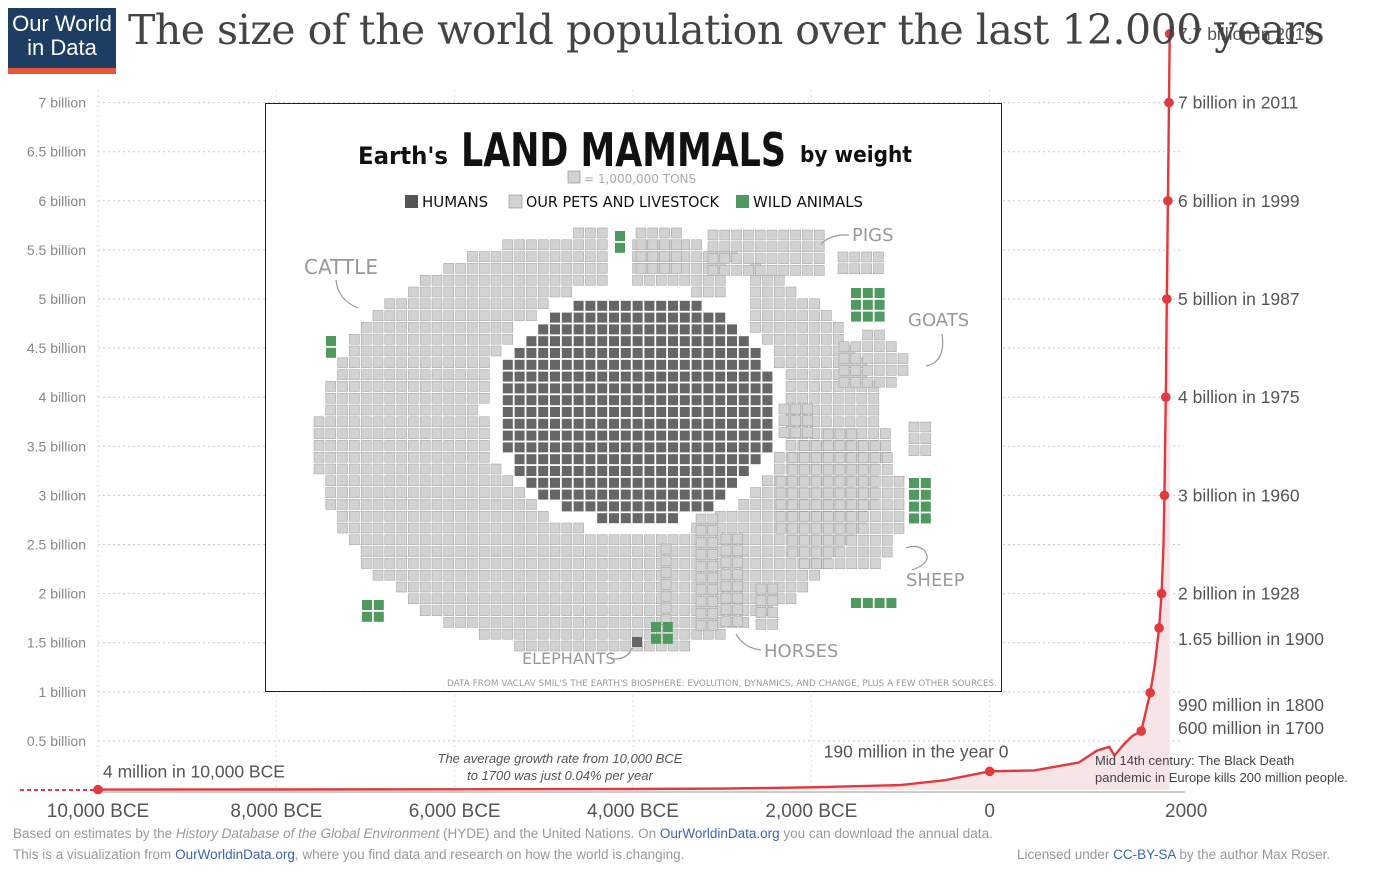 Image resolution: width=1400 pixels, height=871 pixels. I want to click on footer-owid-link-2: OurWorldinData.org, so click(235, 854).